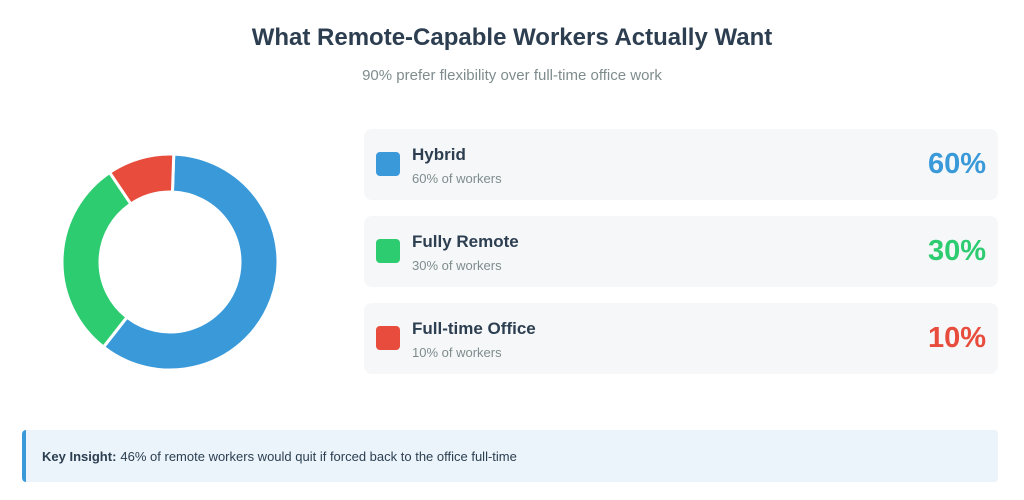 This screenshot has height=500, width=1024. I want to click on legend-sublabel: 30% of workers, so click(457, 265).